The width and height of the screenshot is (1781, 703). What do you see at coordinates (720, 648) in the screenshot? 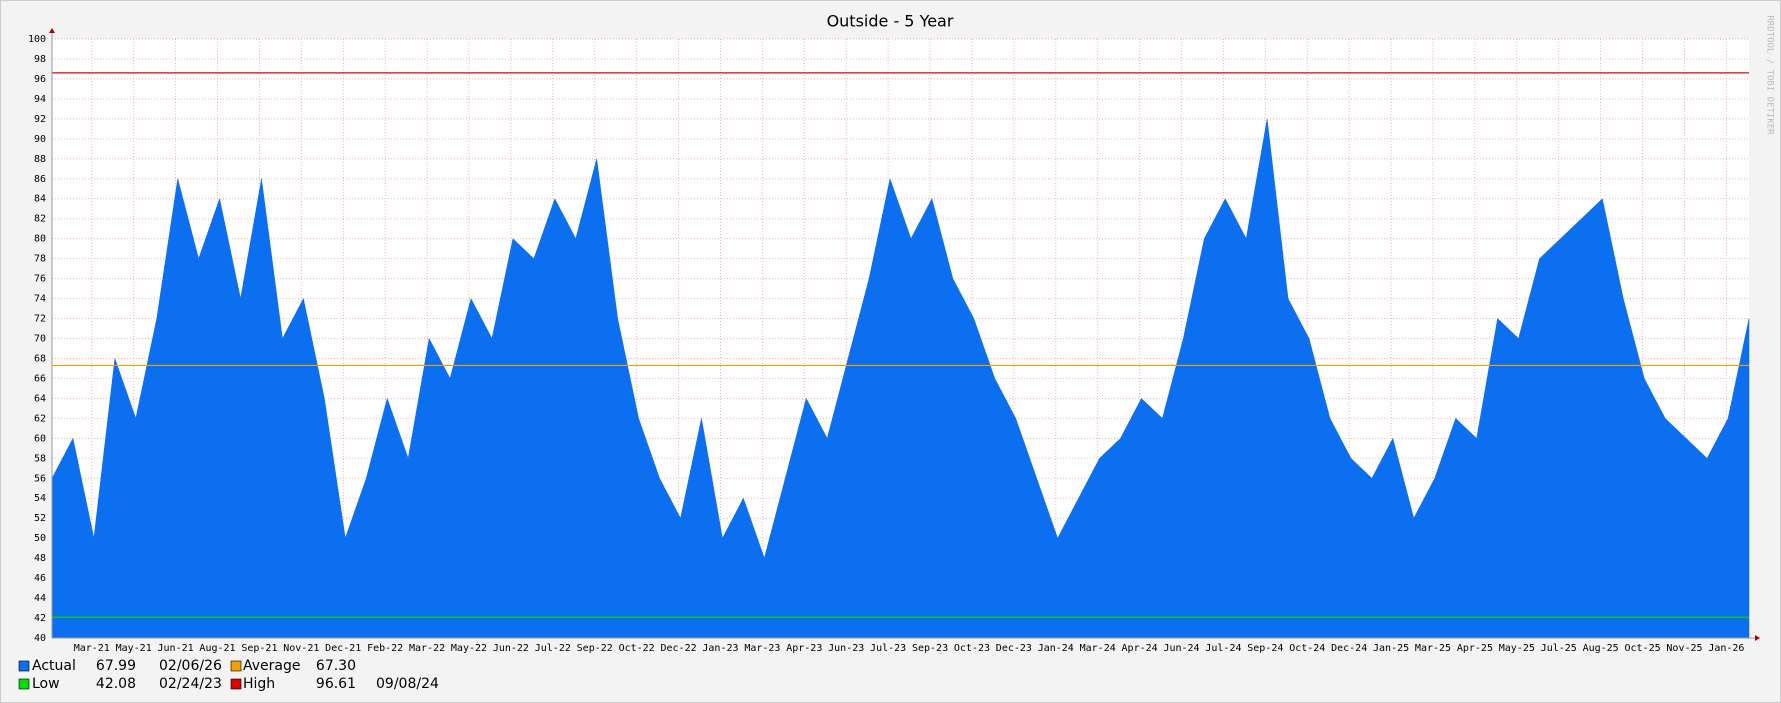
I see `x-tick-label: Jan-23` at bounding box center [720, 648].